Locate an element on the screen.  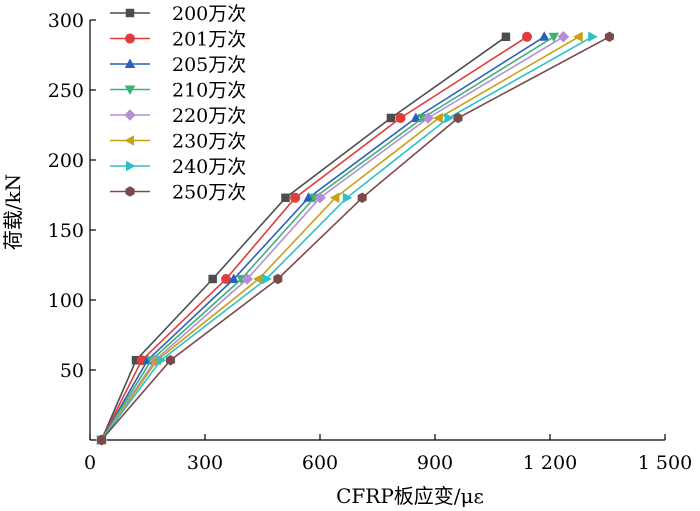
x-tick-label: 600 is located at coordinates (320, 463).